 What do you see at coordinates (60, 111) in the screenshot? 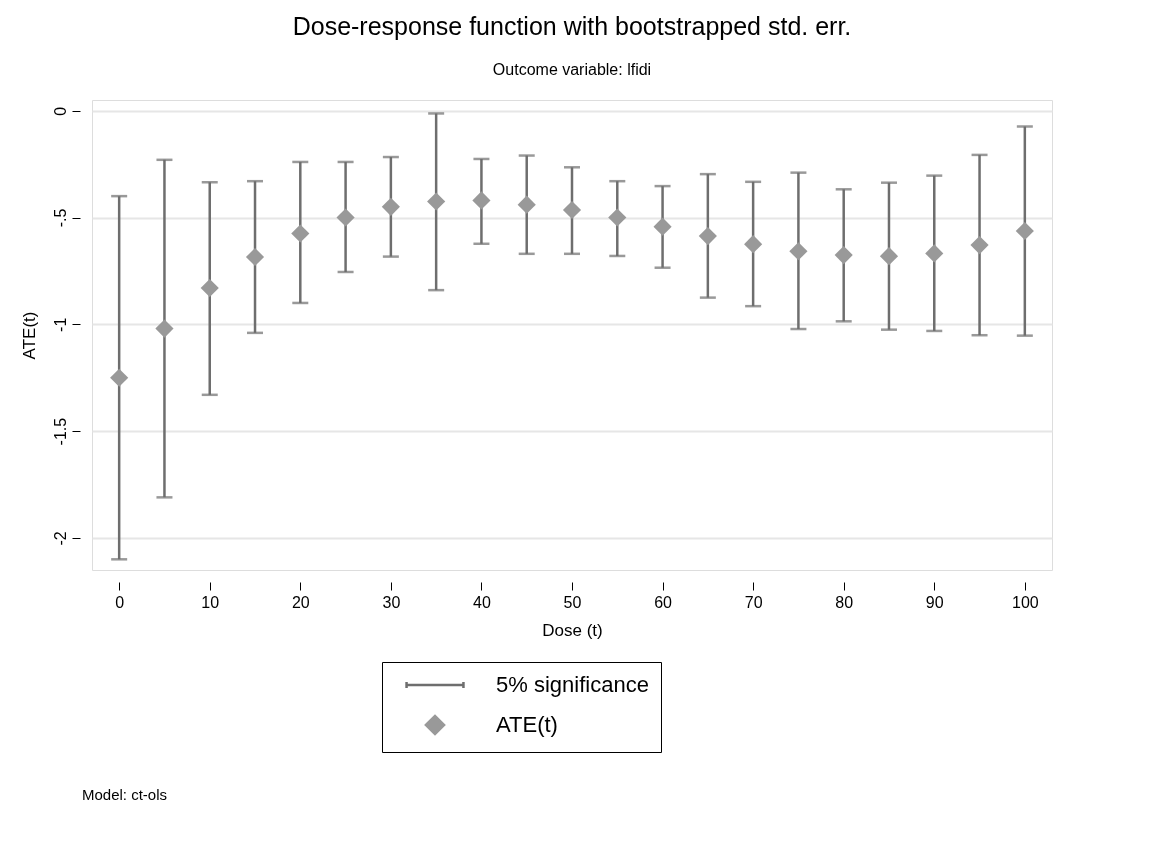
I see `y-tick-label: 0` at bounding box center [60, 111].